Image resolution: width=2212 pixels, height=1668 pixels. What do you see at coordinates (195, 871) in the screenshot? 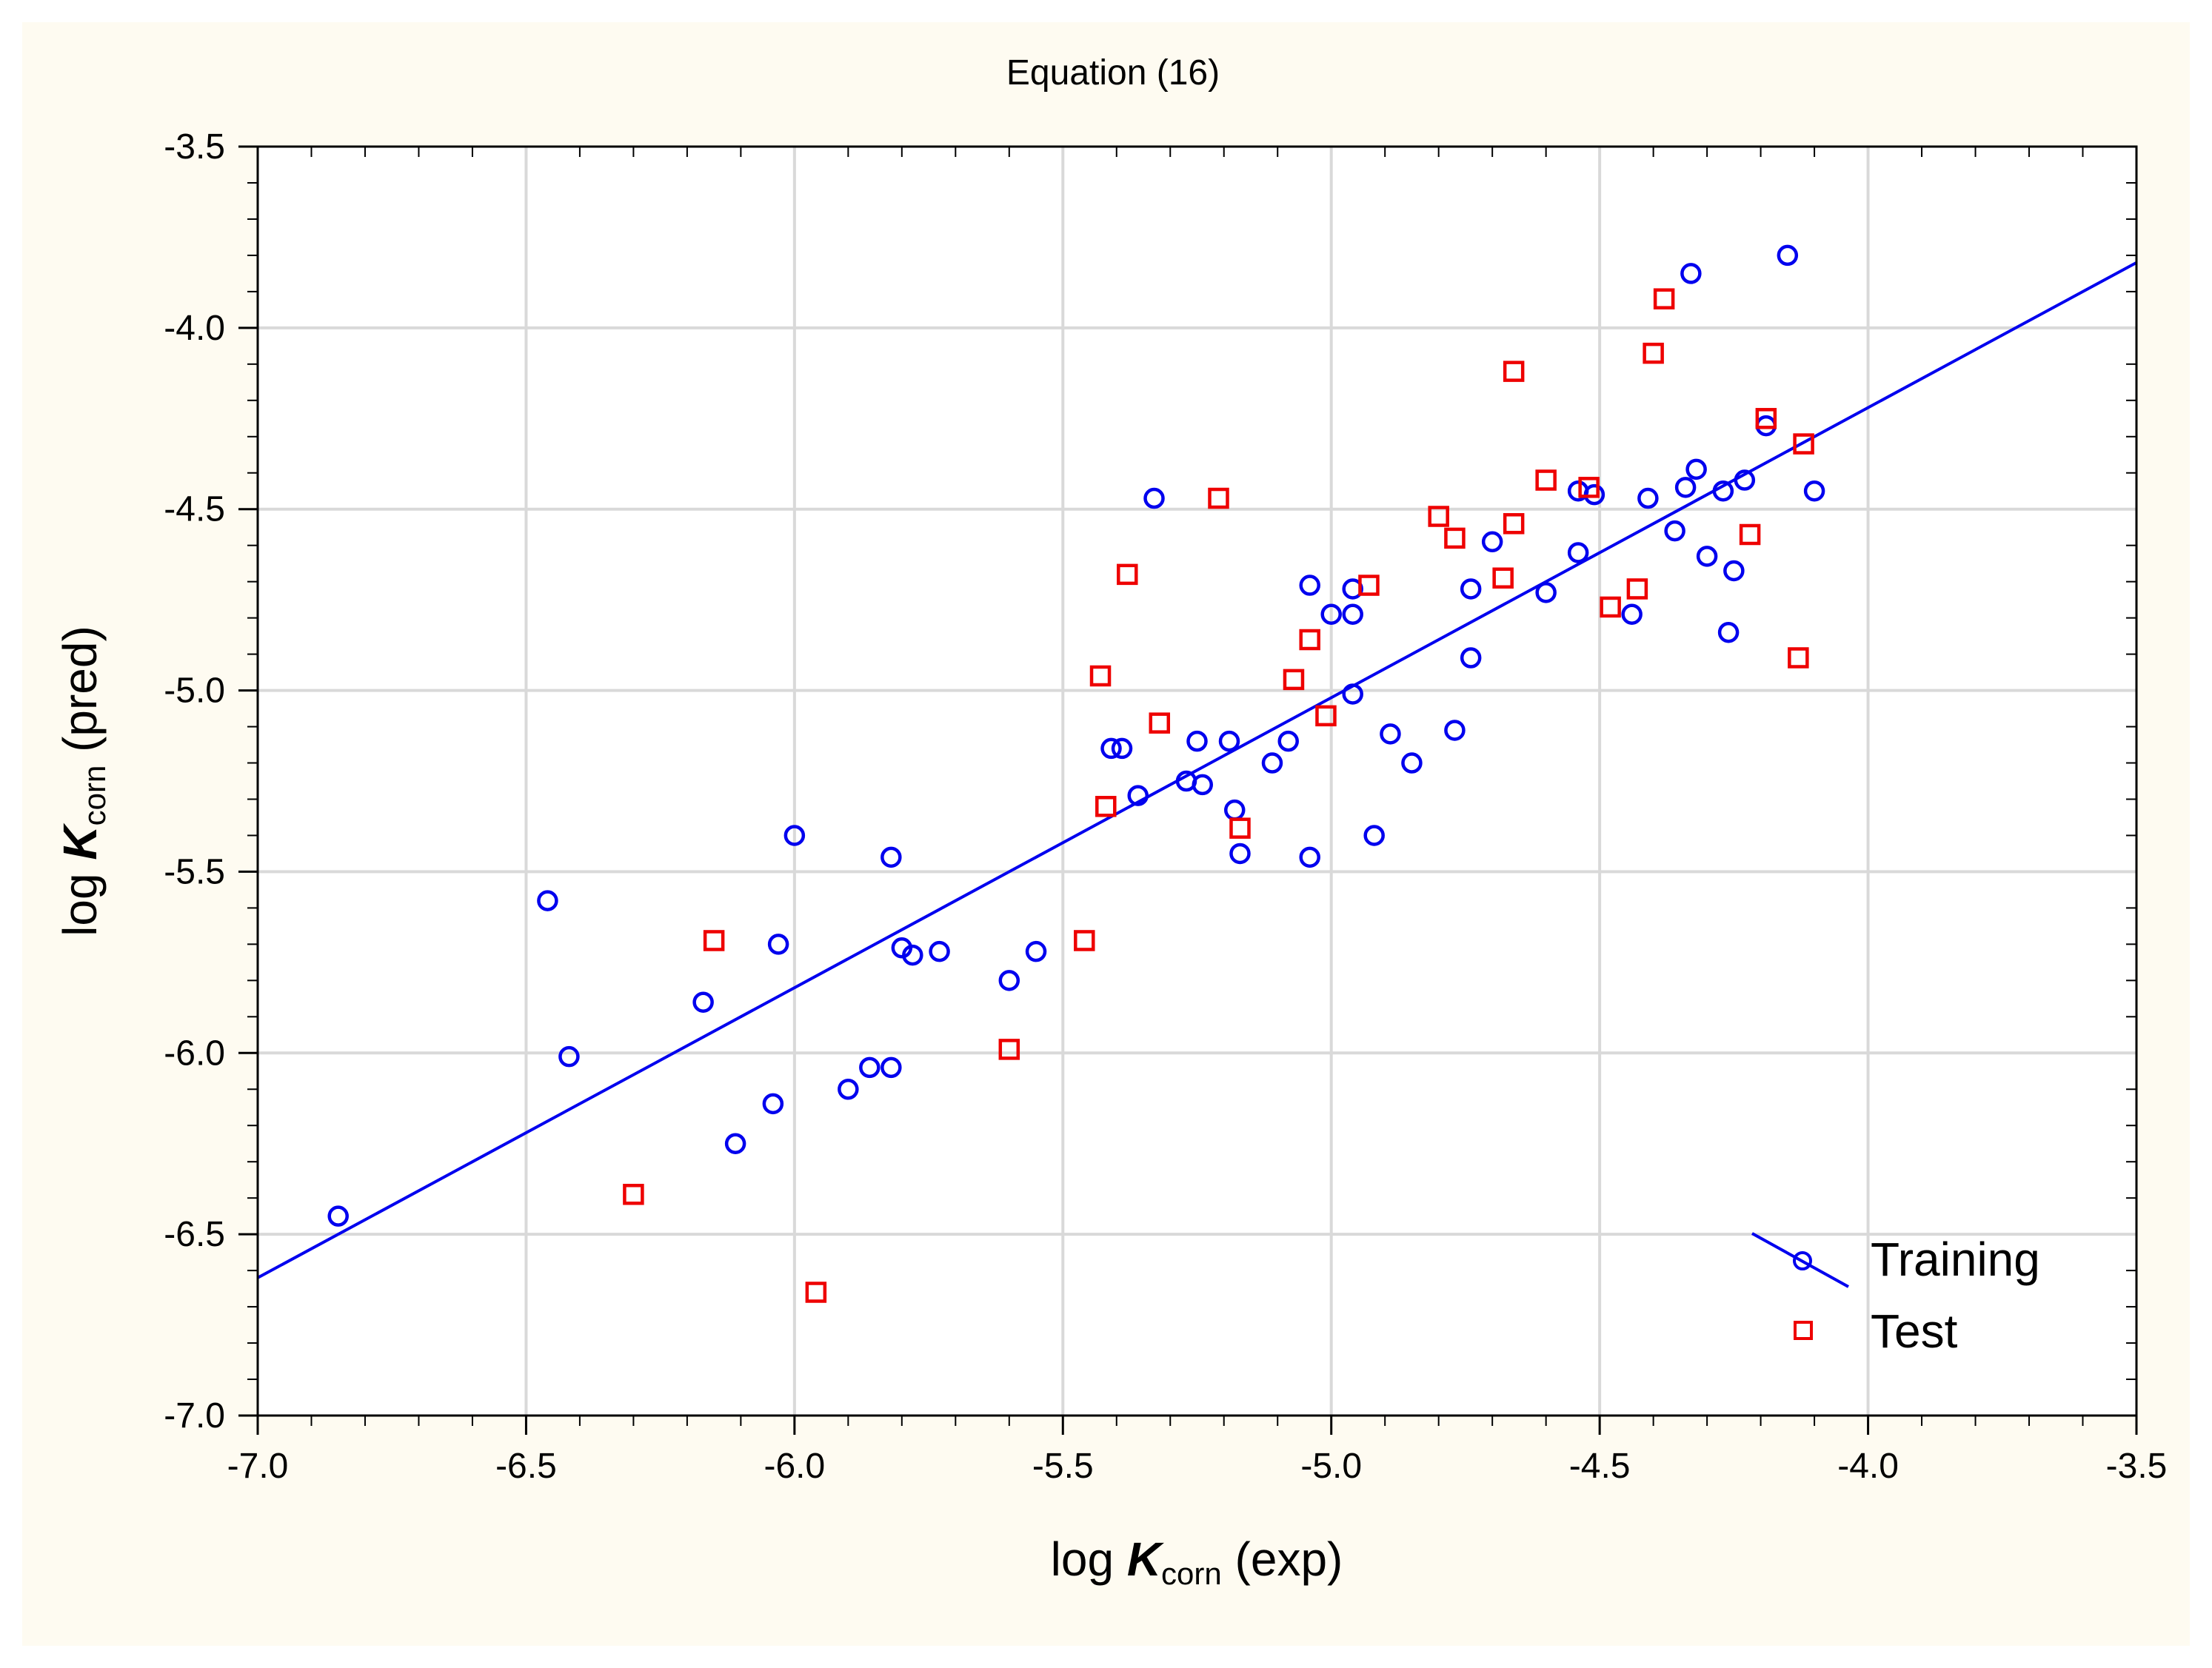
I see `y-tick-label: -5.5` at bounding box center [195, 871].